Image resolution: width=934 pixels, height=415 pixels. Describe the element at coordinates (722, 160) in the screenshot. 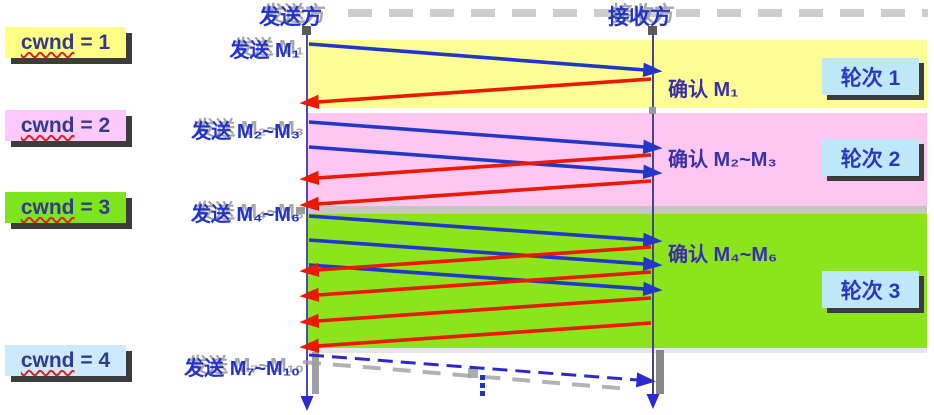

I see `ack-label-m2-m3: 确认 M₂~M₃` at that location.